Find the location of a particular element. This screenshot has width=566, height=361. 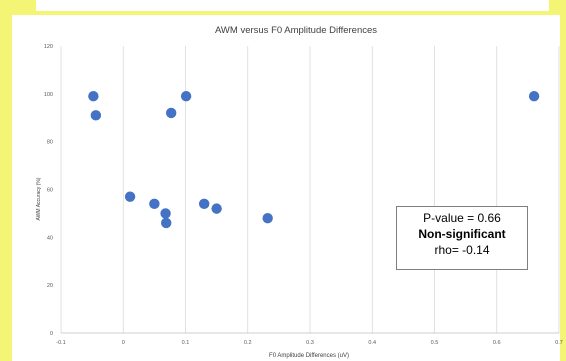

x-tick-label-3: 0.2 is located at coordinates (248, 343).